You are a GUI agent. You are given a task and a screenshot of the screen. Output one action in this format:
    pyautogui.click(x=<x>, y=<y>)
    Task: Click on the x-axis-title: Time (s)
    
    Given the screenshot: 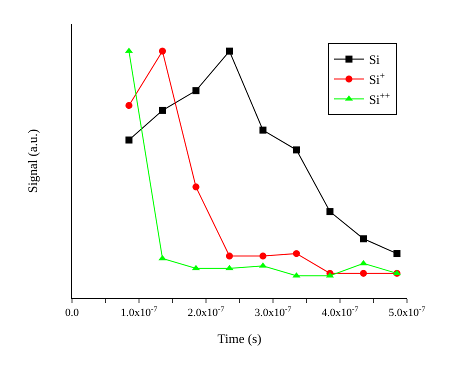 What is the action you would take?
    pyautogui.click(x=240, y=338)
    